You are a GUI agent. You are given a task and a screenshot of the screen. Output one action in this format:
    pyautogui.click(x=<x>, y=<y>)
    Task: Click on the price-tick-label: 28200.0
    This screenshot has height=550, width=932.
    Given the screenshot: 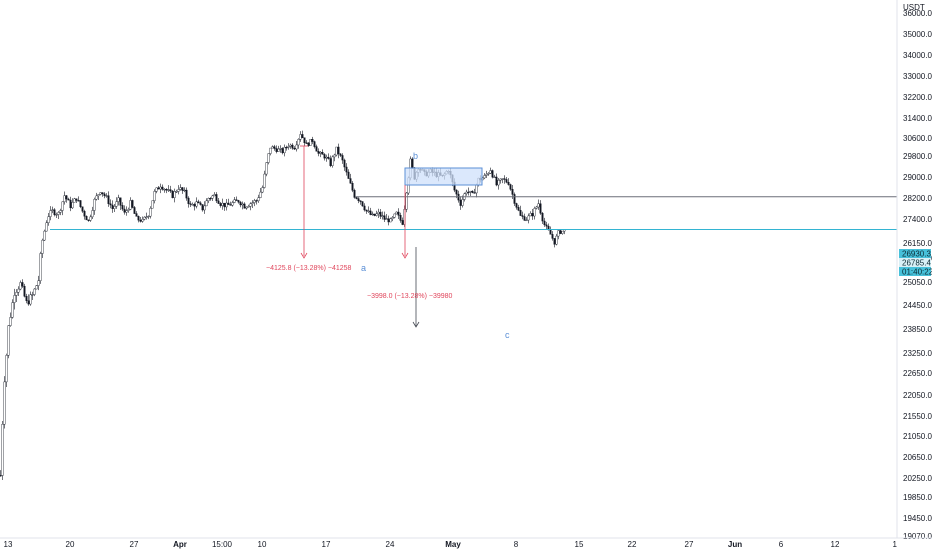 What is the action you would take?
    pyautogui.click(x=917, y=198)
    